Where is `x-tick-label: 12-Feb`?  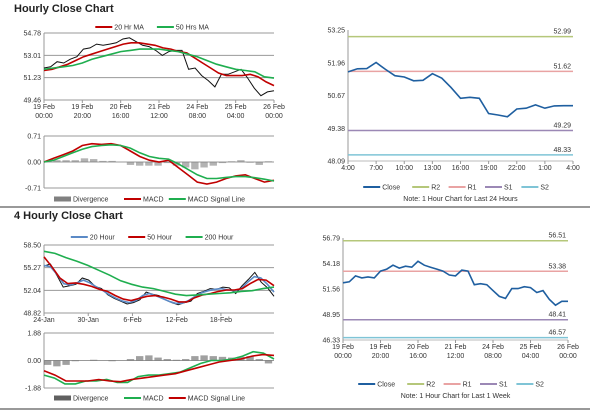
x-tick-label: 12-Feb is located at coordinates (177, 320).